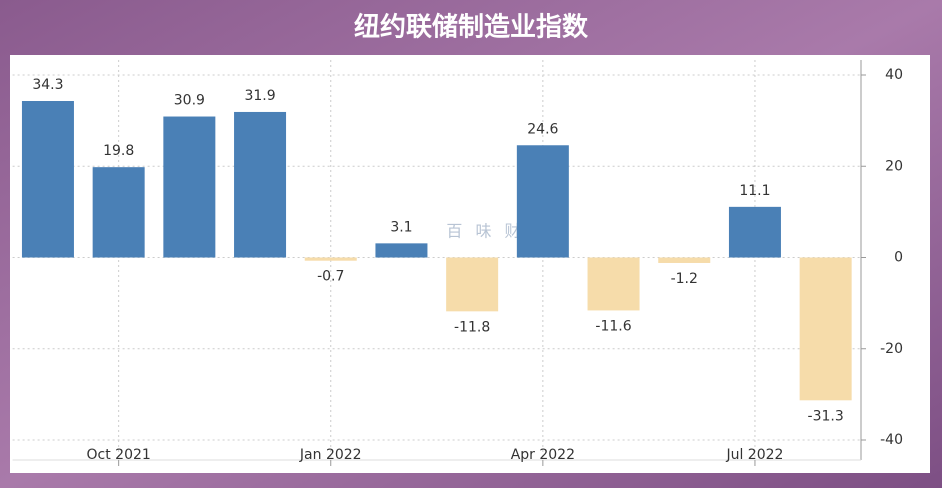 This screenshot has width=942, height=488. I want to click on y-tick-label: -40, so click(891, 440).